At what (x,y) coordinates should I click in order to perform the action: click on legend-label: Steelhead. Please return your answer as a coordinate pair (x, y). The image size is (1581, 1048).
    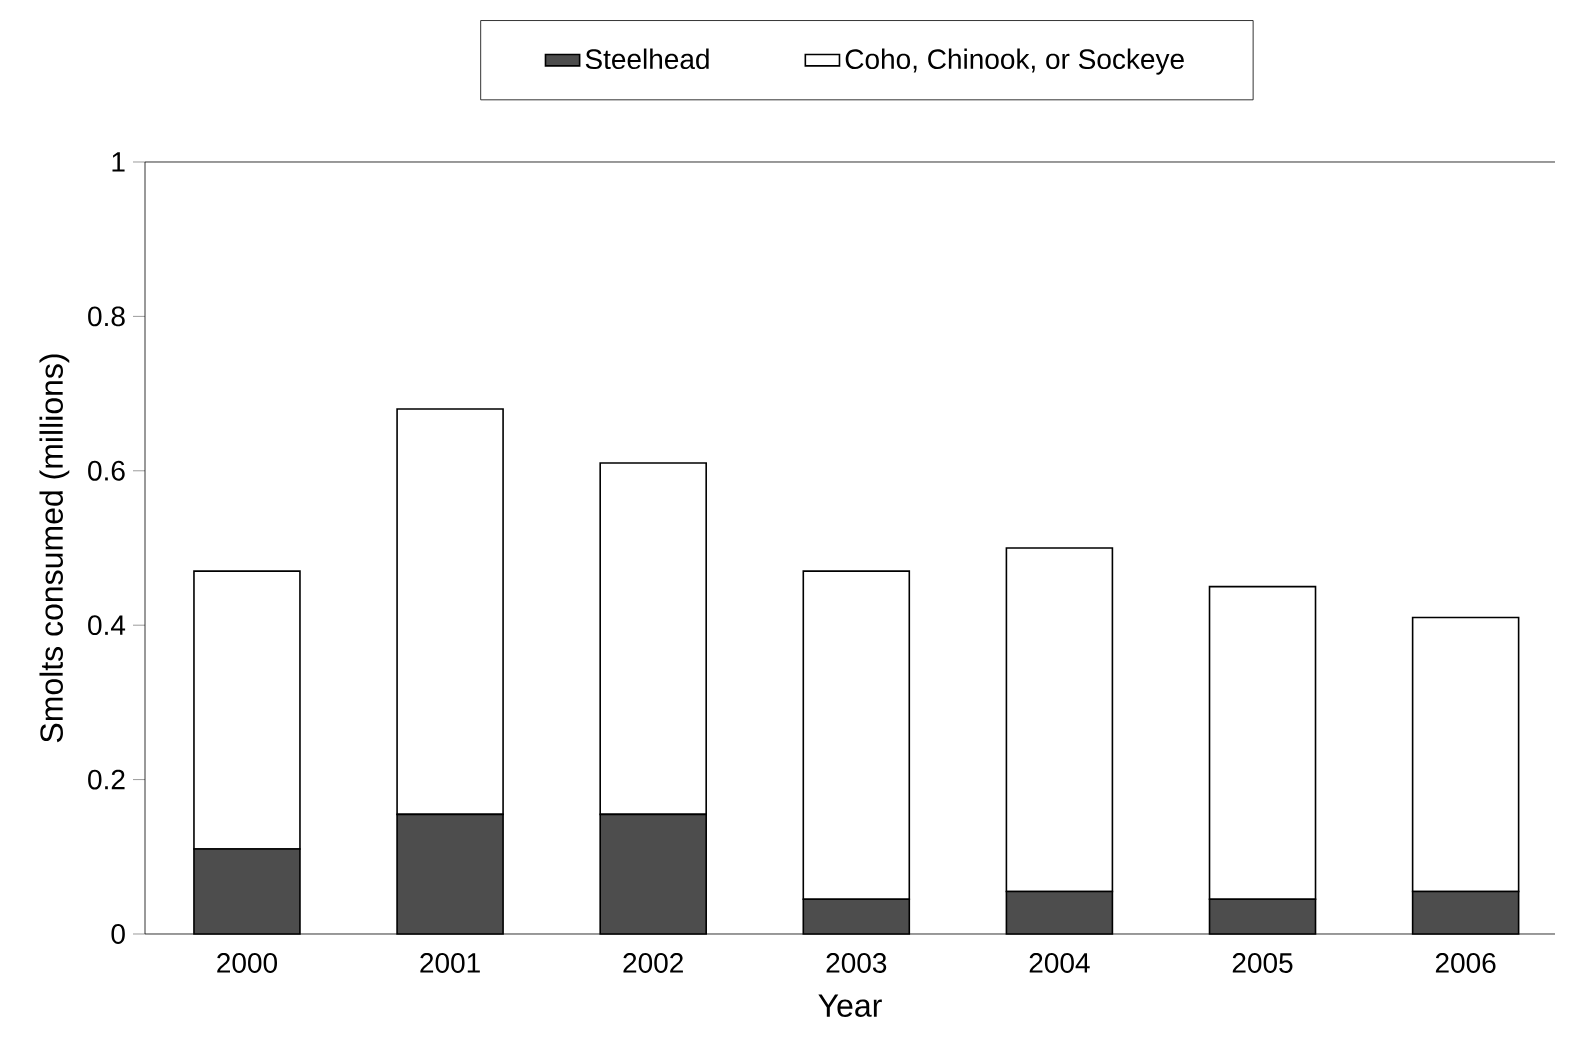
    Looking at the image, I should click on (647, 59).